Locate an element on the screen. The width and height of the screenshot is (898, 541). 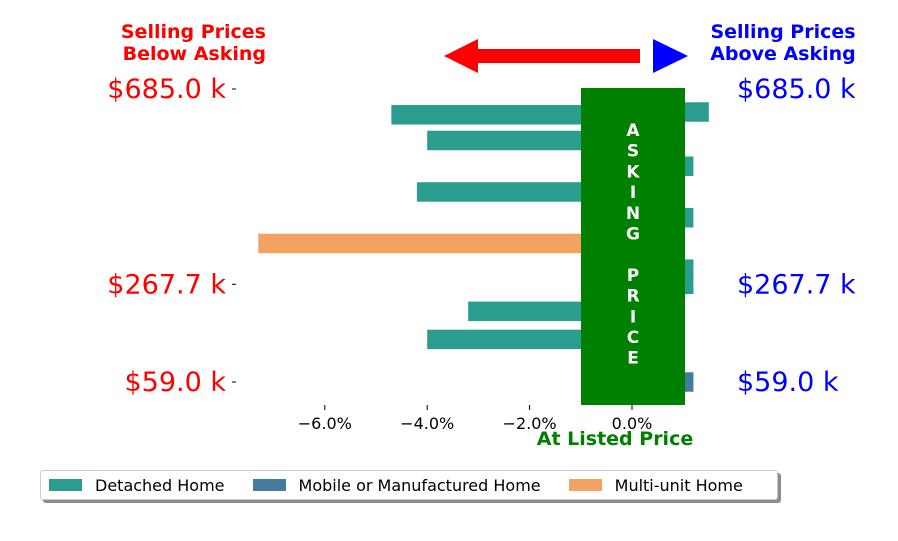
left-arrow-head-icon is located at coordinates (461, 56).